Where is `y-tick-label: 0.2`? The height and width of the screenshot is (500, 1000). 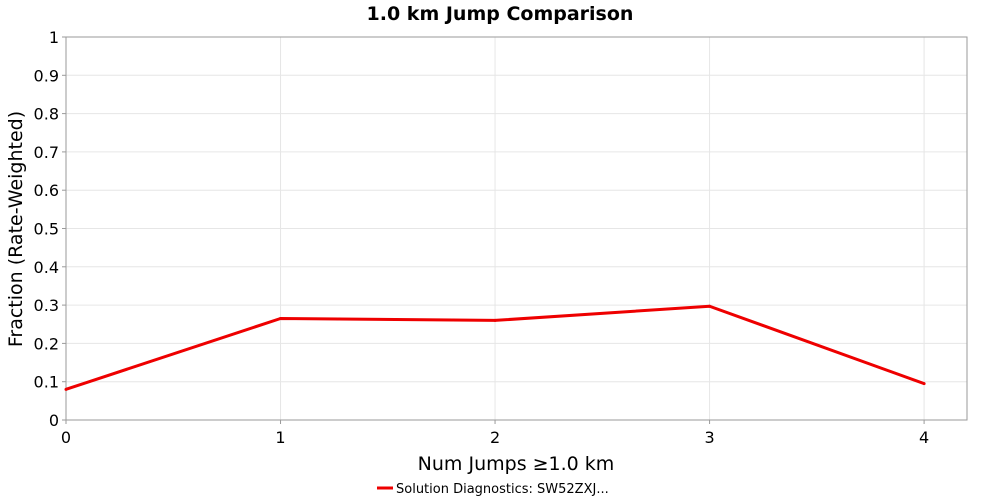 y-tick-label: 0.2 is located at coordinates (46, 343).